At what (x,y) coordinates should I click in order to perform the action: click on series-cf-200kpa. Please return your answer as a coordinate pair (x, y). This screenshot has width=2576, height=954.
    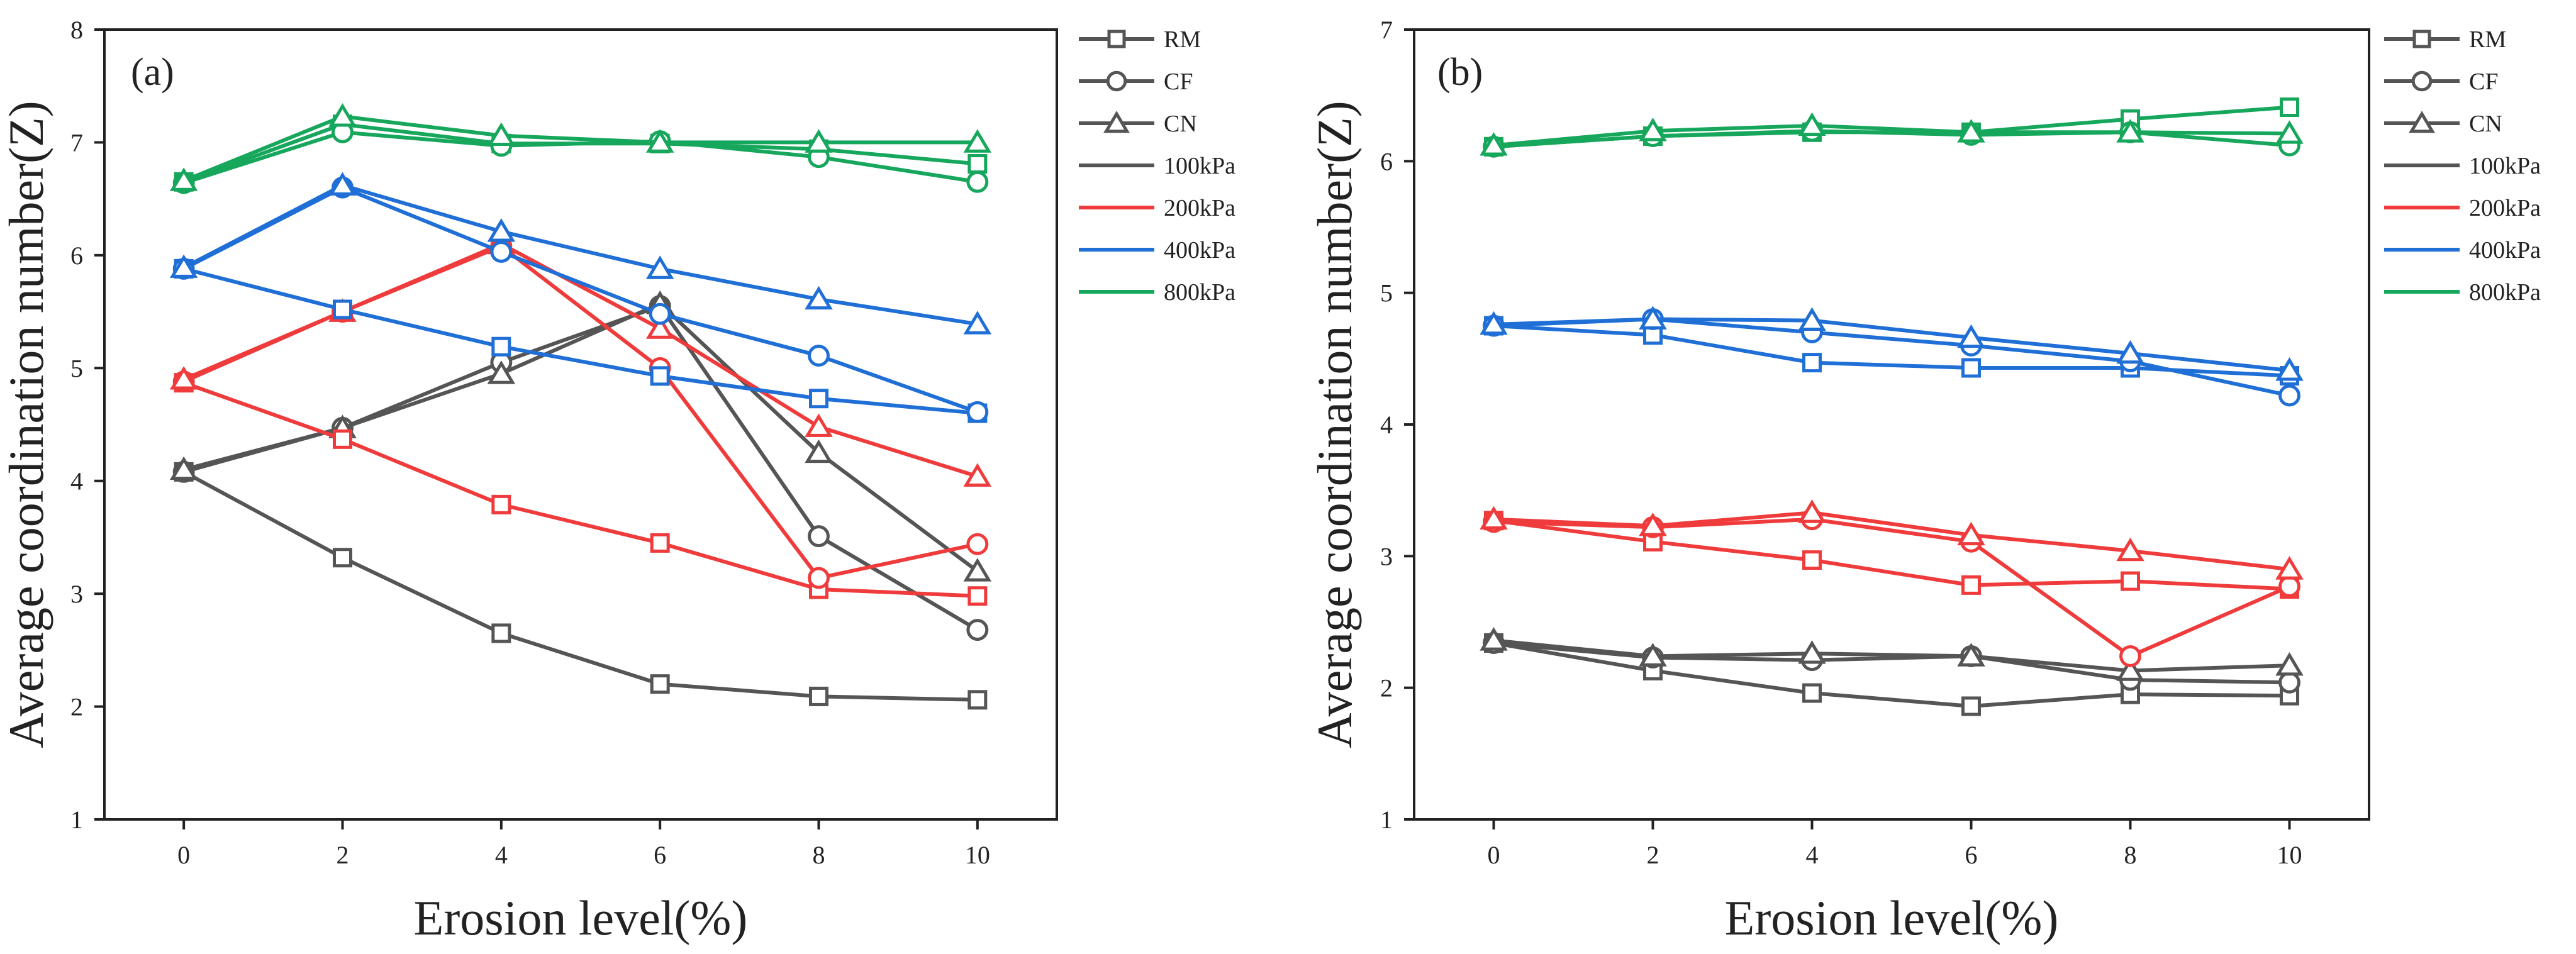
    Looking at the image, I should click on (1891, 587).